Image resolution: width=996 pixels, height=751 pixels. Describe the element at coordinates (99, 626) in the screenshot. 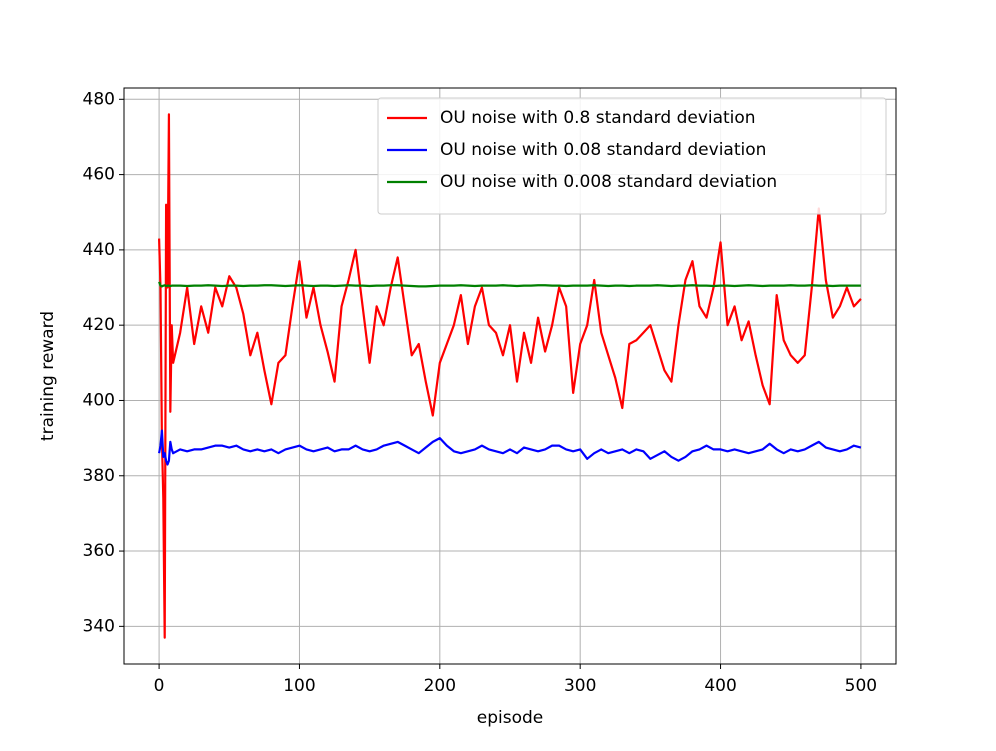

I see `y-tick-label: 340` at that location.